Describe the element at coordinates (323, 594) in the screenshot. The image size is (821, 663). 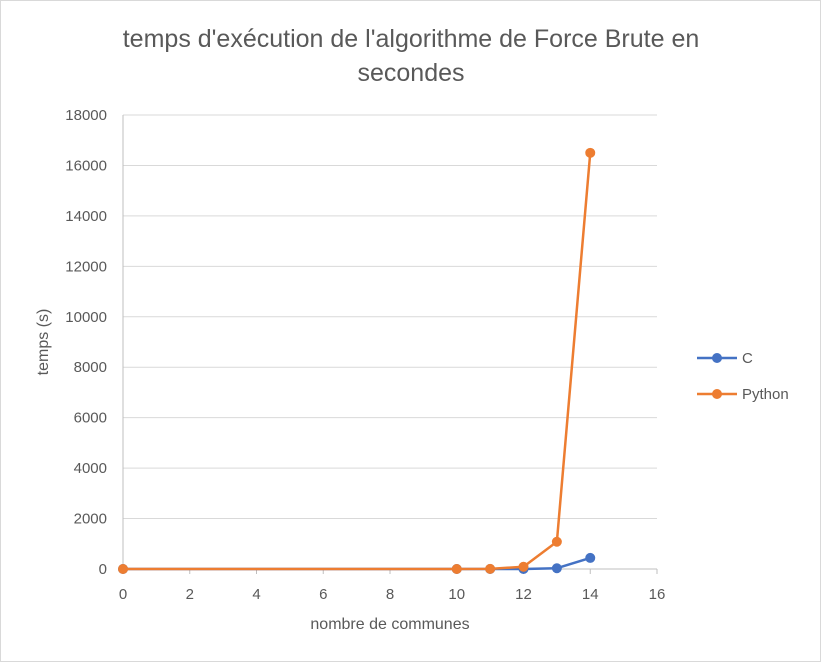
I see `x-tick-label: 6` at that location.